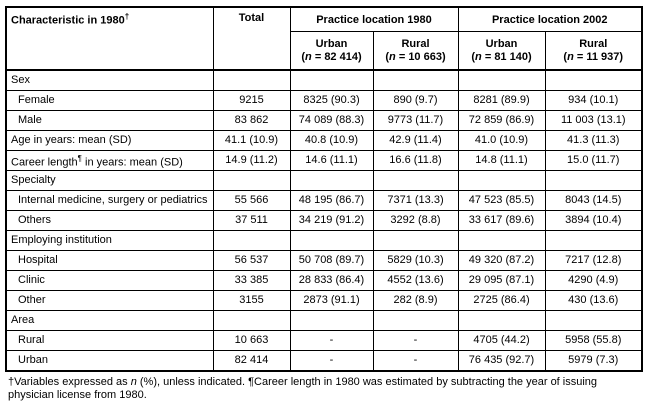 The height and width of the screenshot is (402, 645). I want to click on cell-value: 41.0 (10.9), so click(501, 140).